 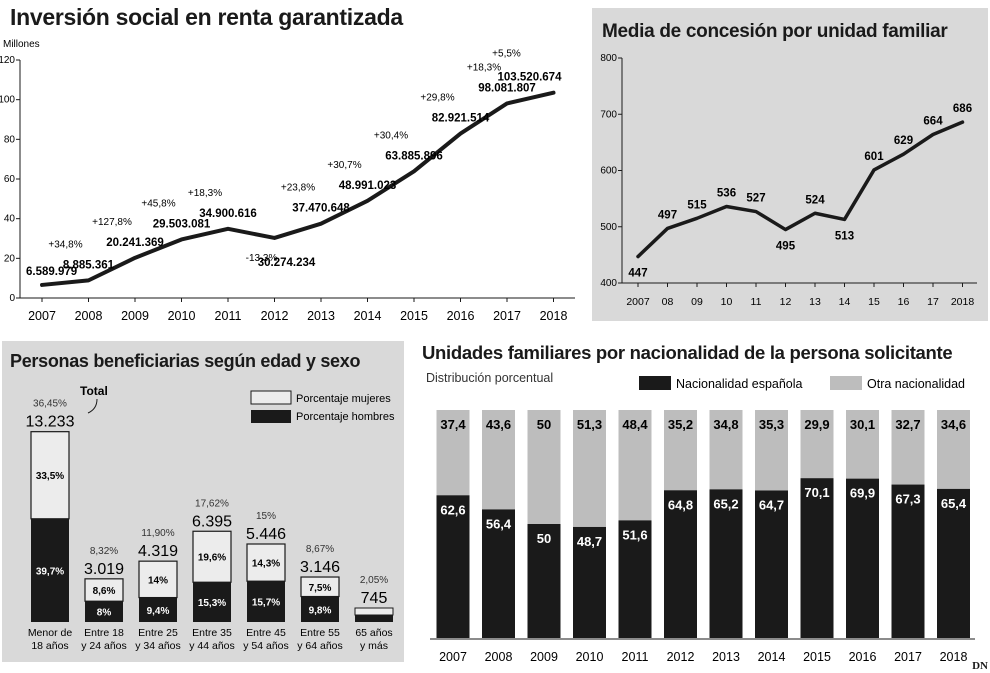 What do you see at coordinates (212, 633) in the screenshot?
I see `category-label-line1: Entre 35` at bounding box center [212, 633].